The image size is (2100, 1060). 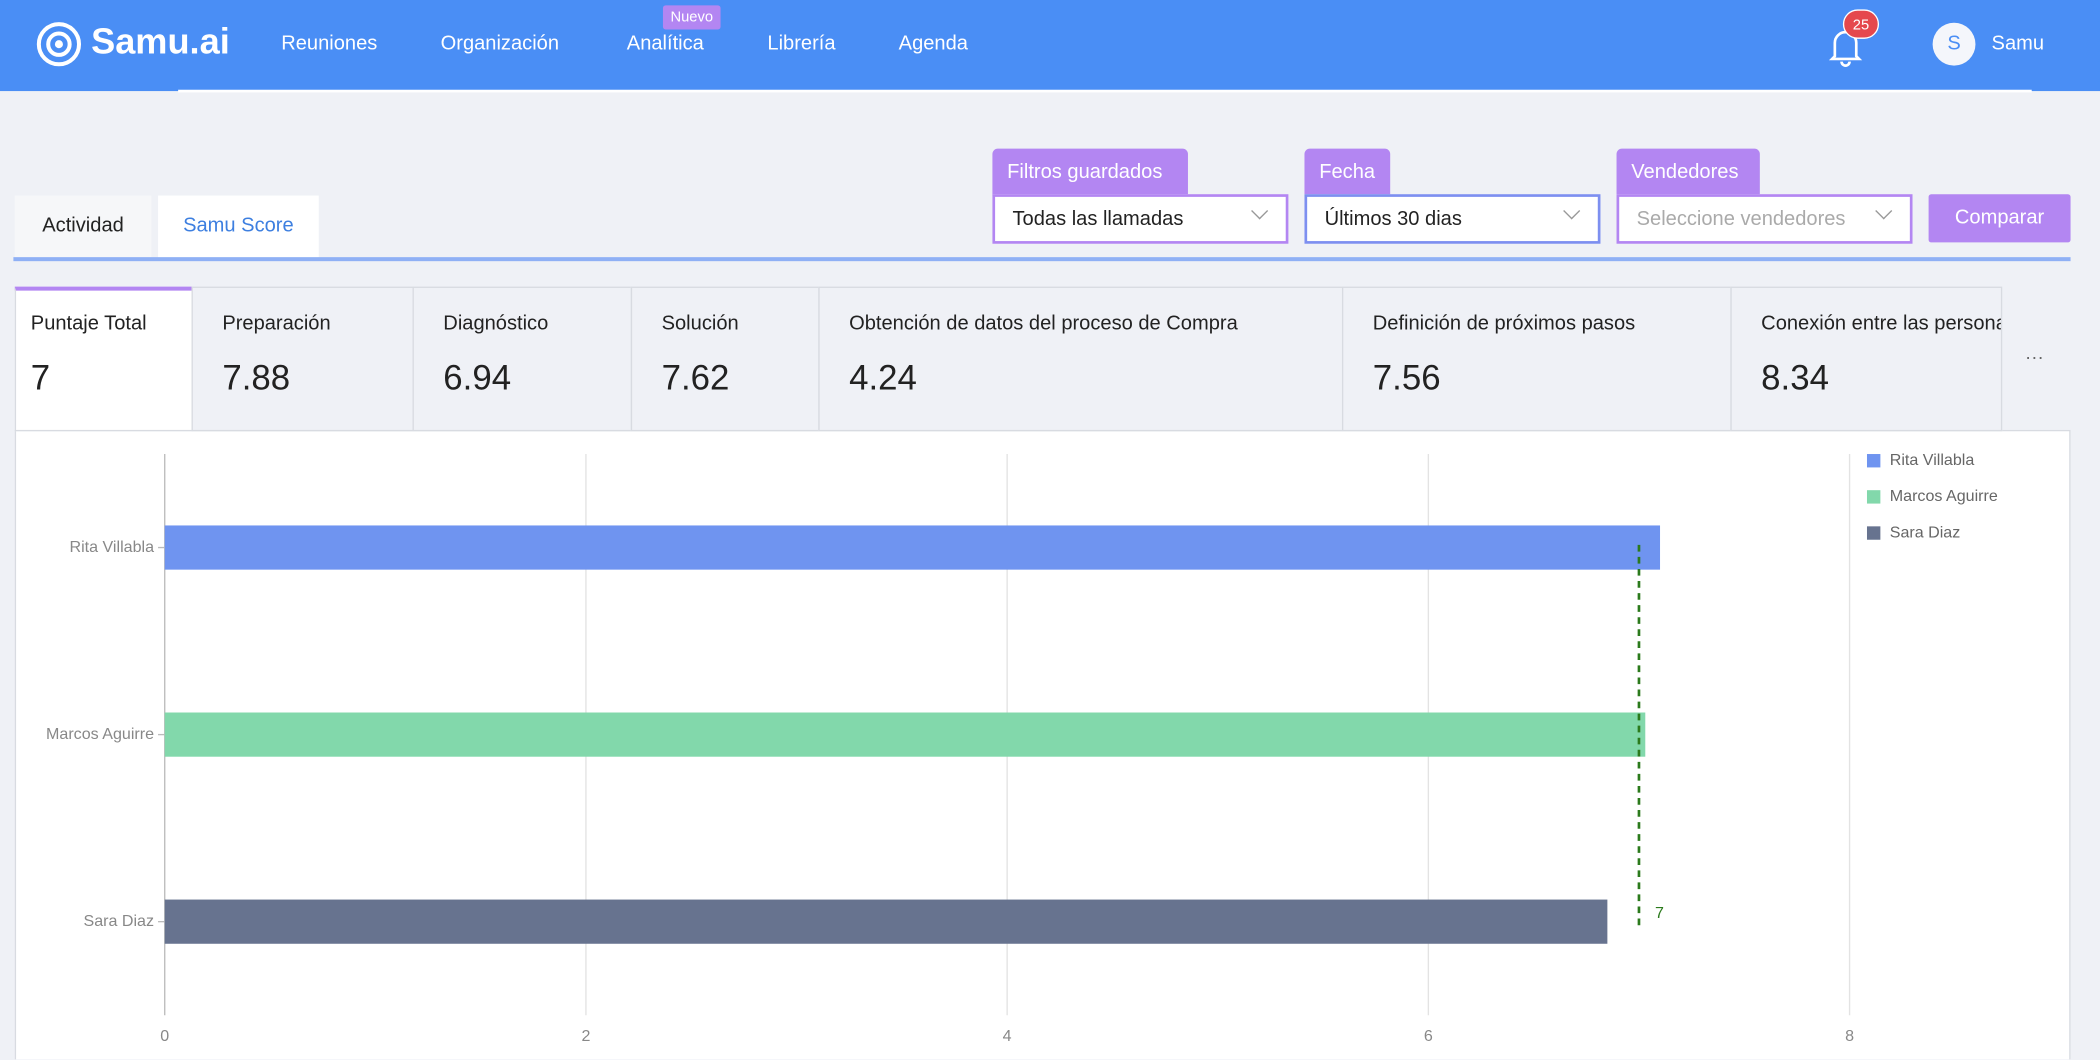 What do you see at coordinates (1954, 44) in the screenshot?
I see `avatar: S` at bounding box center [1954, 44].